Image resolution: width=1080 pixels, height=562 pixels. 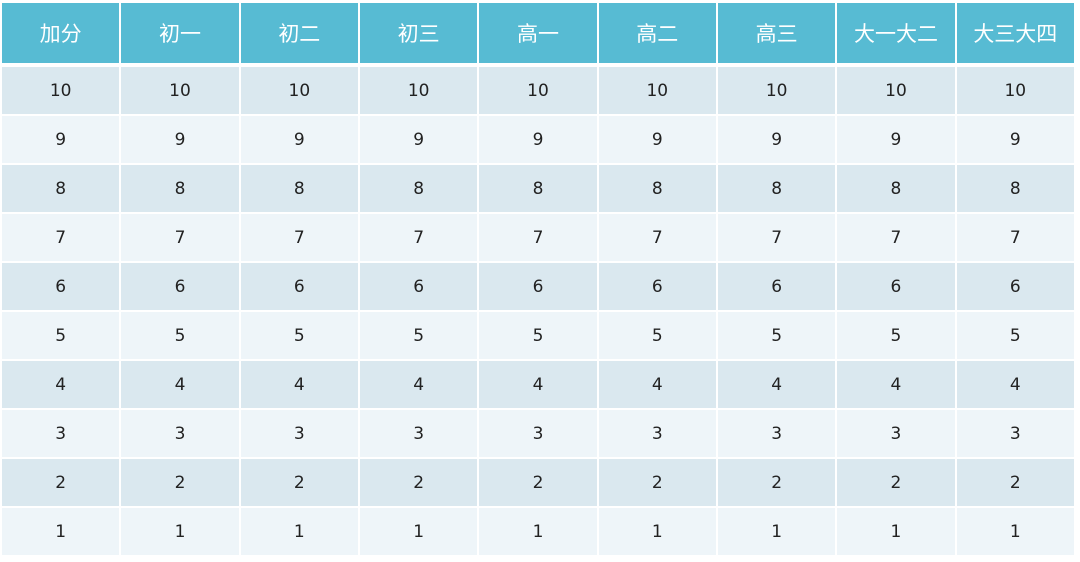 I want to click on column-header: 高三, so click(x=776, y=33).